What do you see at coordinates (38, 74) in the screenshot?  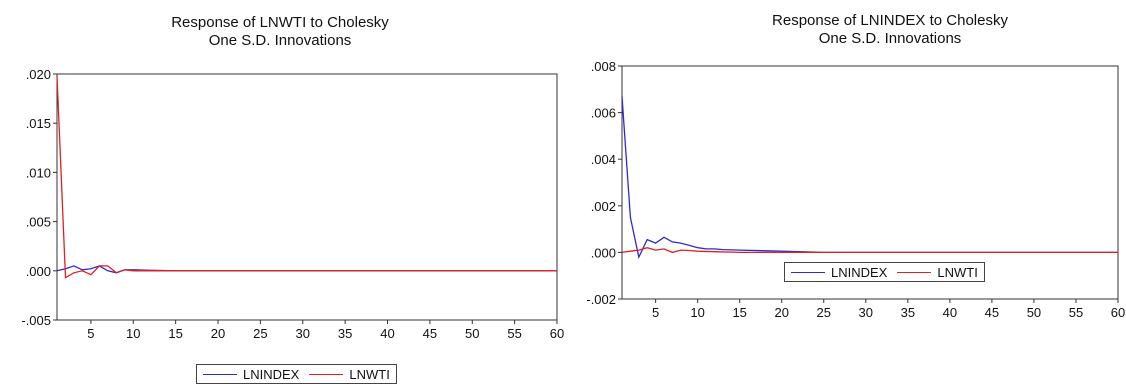 I see `y-tick-label: .020` at bounding box center [38, 74].